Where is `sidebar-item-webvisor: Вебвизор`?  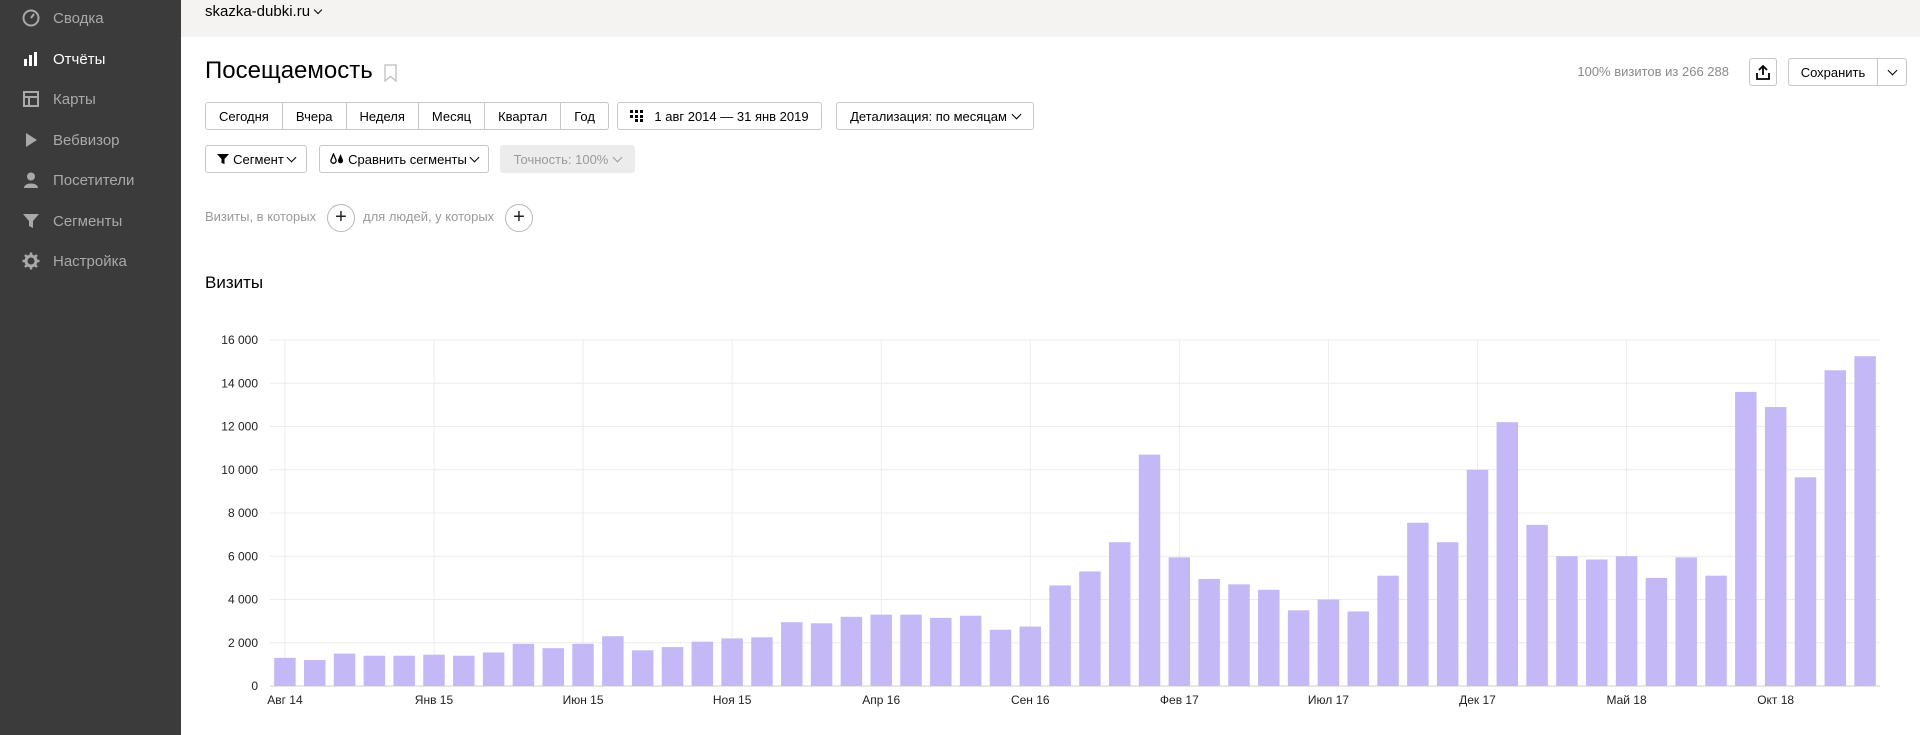 sidebar-item-webvisor: Вебвизор is located at coordinates (90, 140).